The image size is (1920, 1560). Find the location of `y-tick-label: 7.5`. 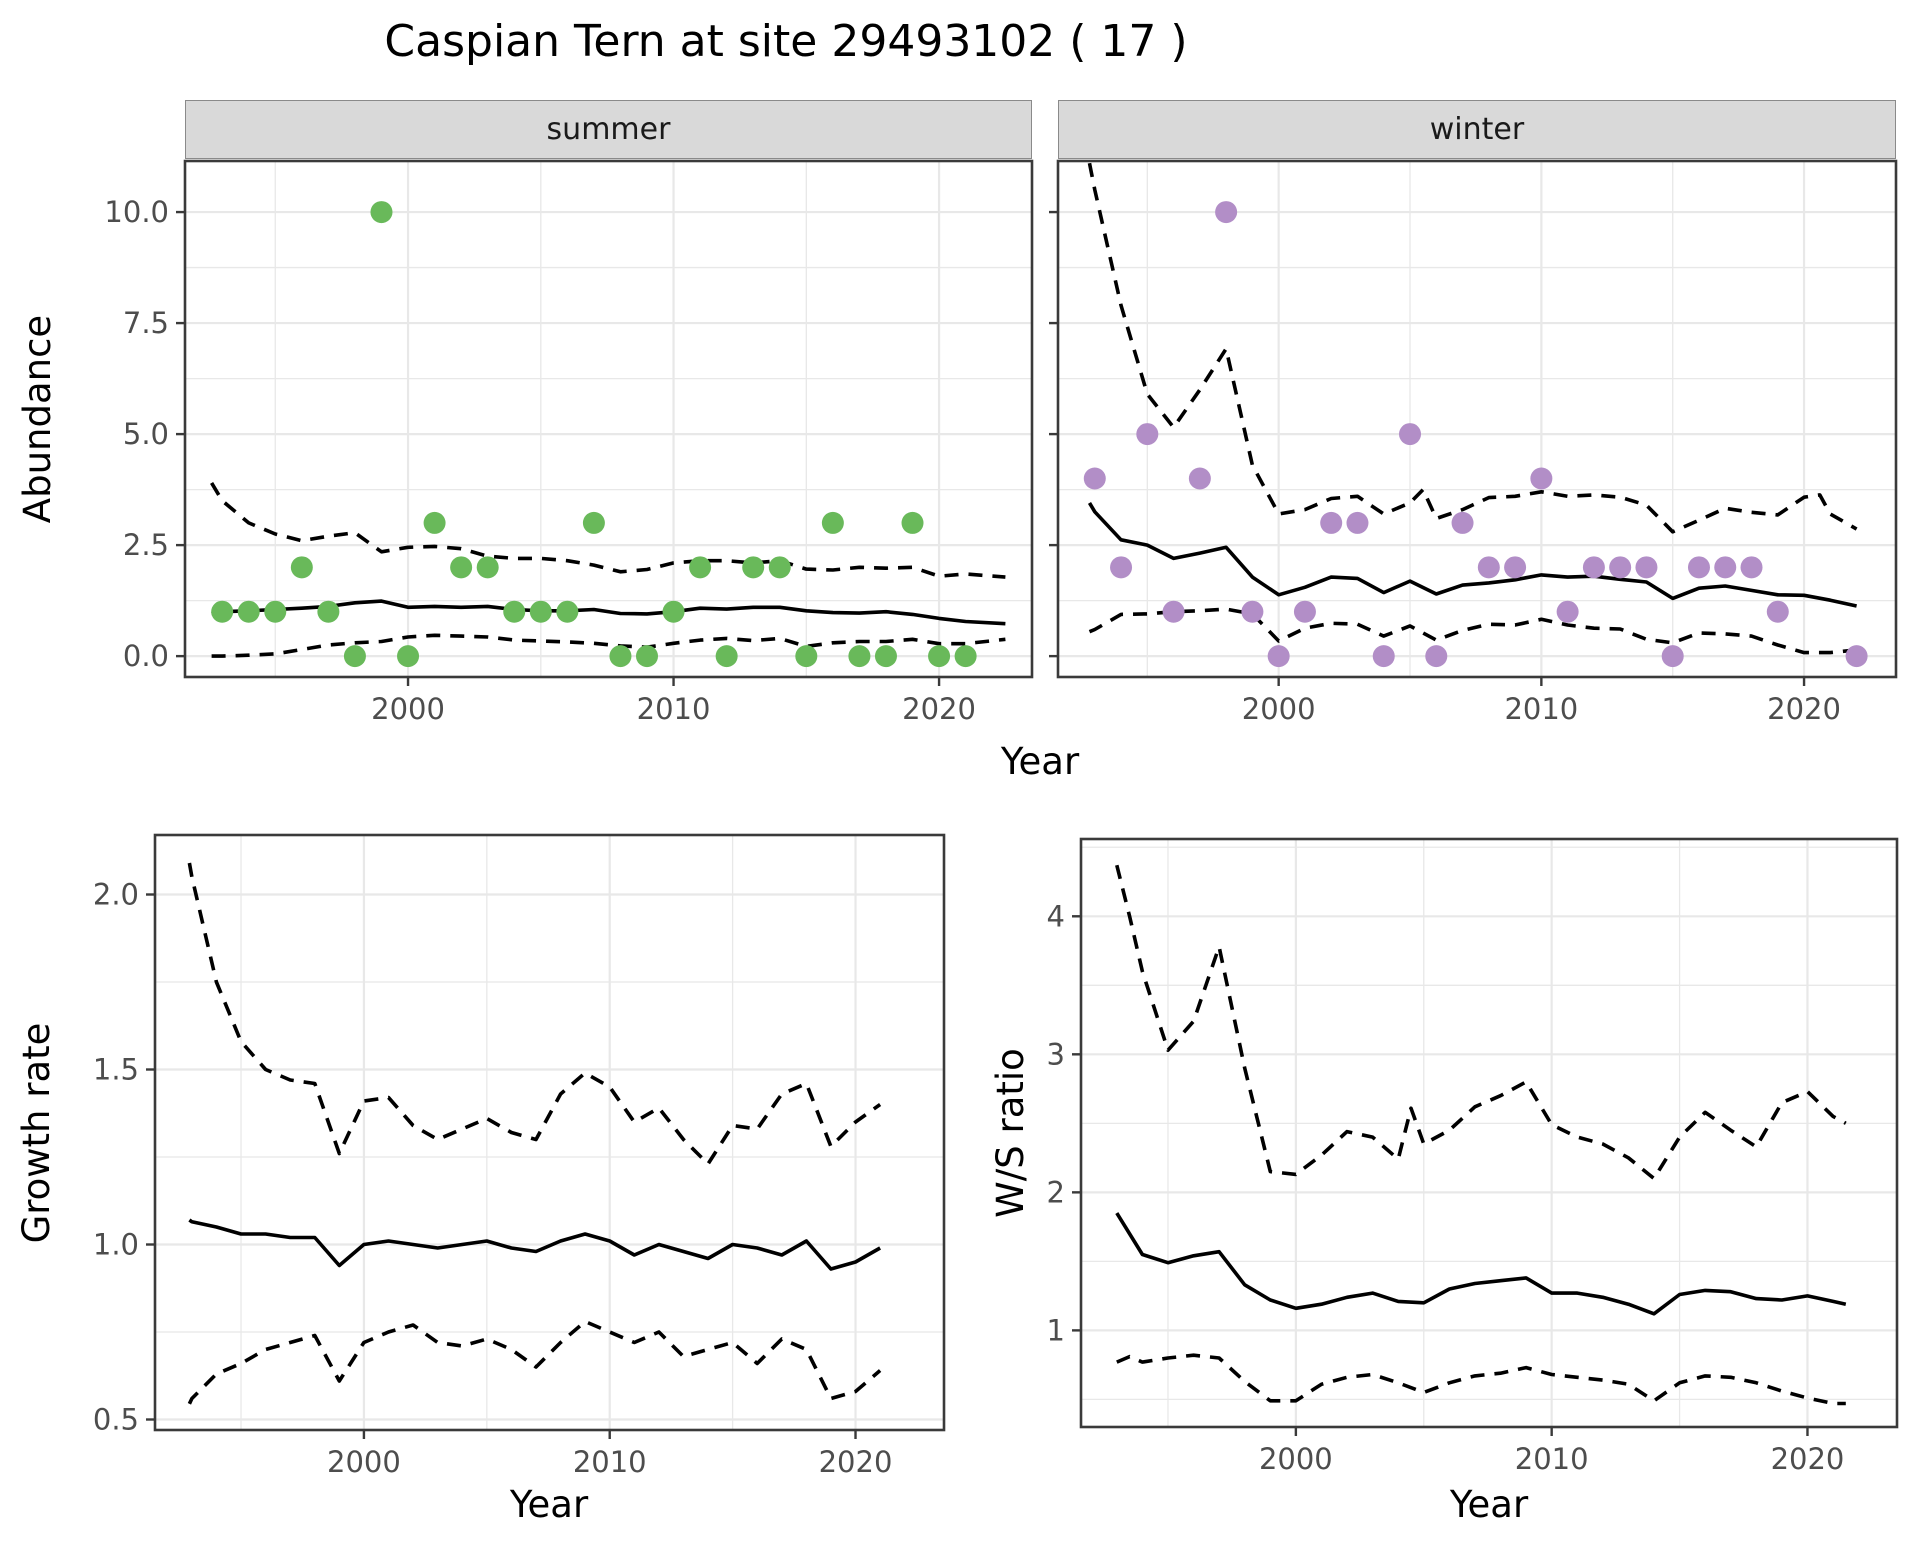

y-tick-label: 7.5 is located at coordinates (146, 323).